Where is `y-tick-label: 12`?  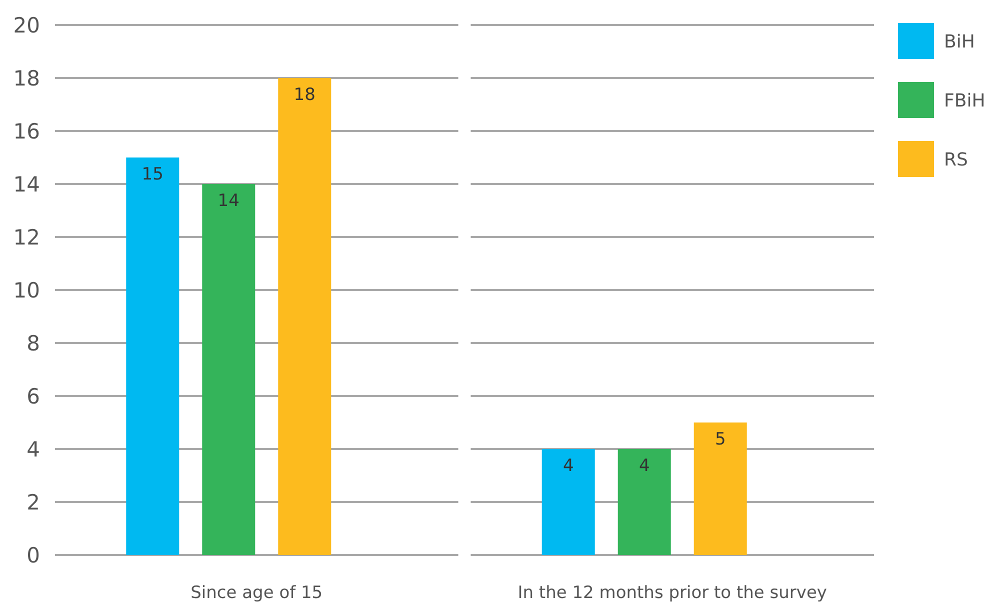 y-tick-label: 12 is located at coordinates (26, 237).